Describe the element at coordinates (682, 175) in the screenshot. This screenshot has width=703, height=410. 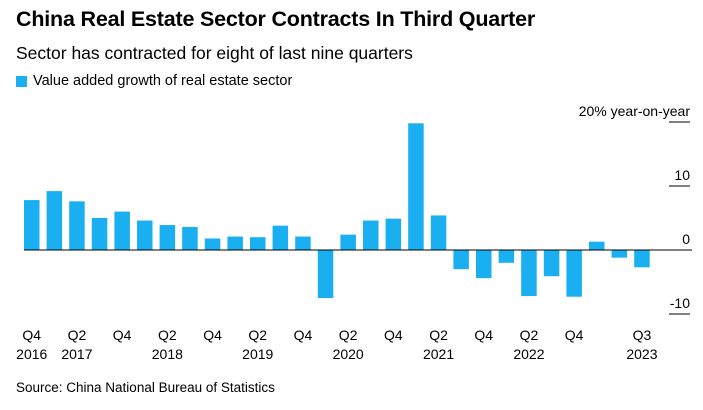
I see `y-tick-label: 10` at that location.